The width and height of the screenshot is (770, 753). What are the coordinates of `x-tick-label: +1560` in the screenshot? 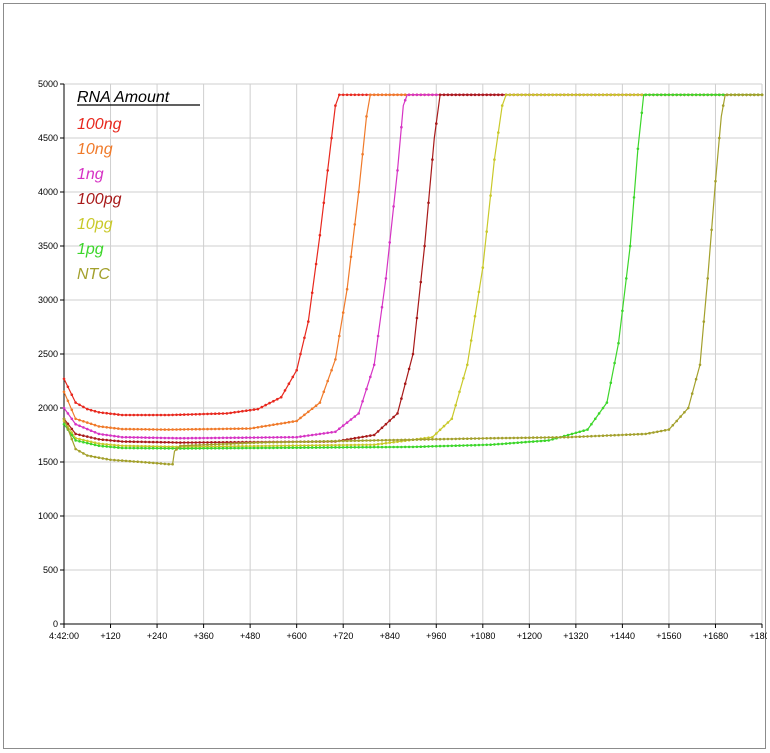 It's located at (668, 636).